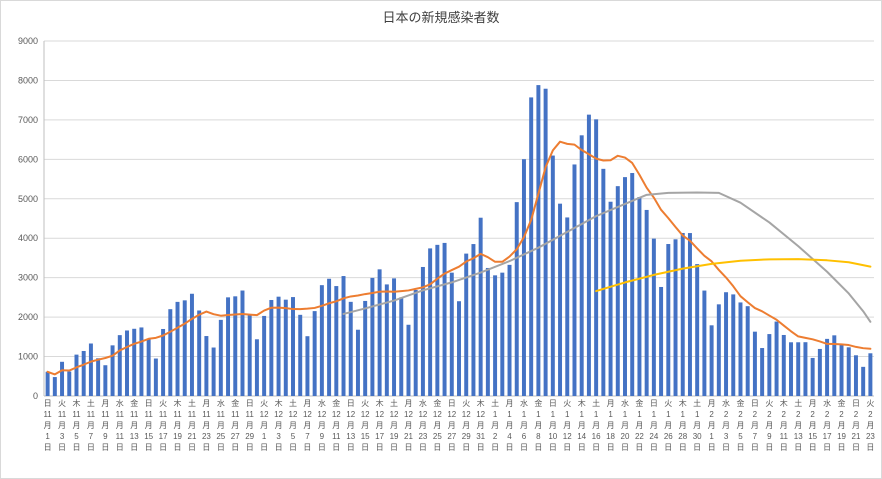  What do you see at coordinates (581, 425) in the screenshot?
I see `x-tick-label: 木 1 月 14 日` at bounding box center [581, 425].